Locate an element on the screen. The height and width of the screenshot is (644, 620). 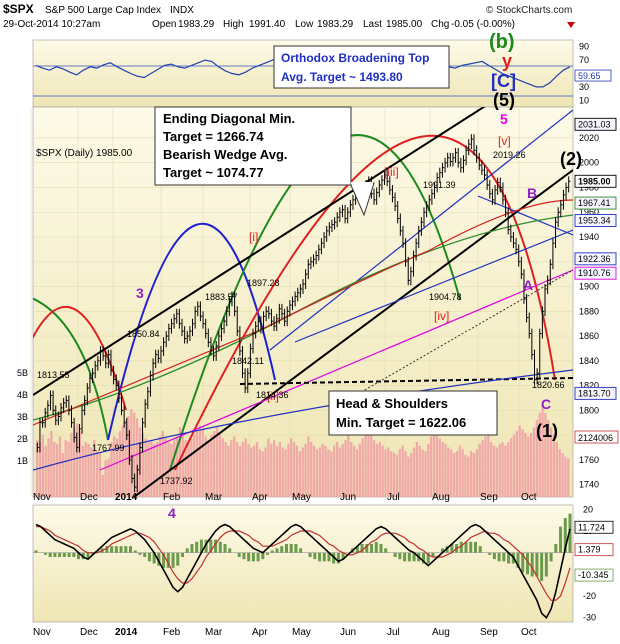
rsi-tick-label: 90 is located at coordinates (584, 47).